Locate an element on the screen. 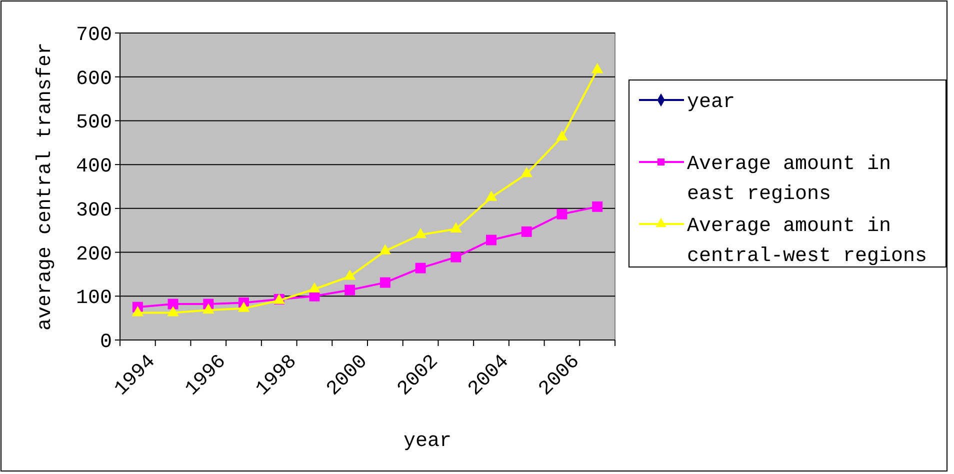 This screenshot has height=474, width=954. legend-label: year is located at coordinates (711, 102).